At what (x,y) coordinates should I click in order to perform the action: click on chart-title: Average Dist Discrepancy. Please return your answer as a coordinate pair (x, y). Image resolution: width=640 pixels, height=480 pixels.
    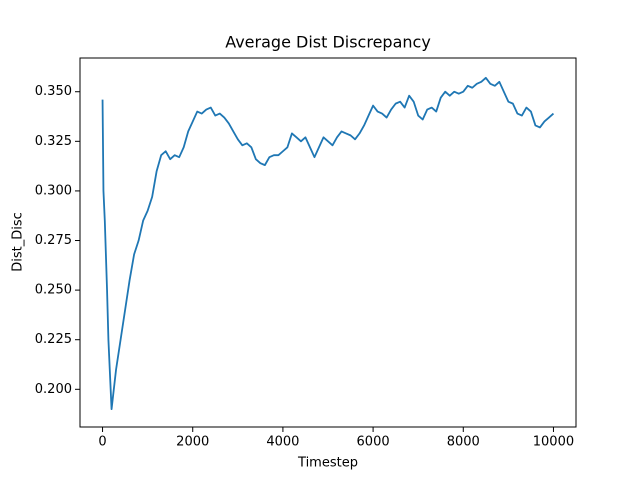
    Looking at the image, I should click on (328, 42).